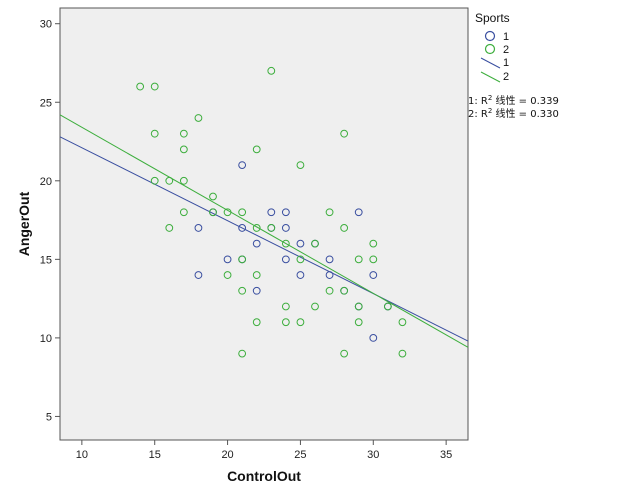  What do you see at coordinates (513, 113) in the screenshot?
I see `fit-label-2: 2: R2 线性 = 0.330` at bounding box center [513, 113].